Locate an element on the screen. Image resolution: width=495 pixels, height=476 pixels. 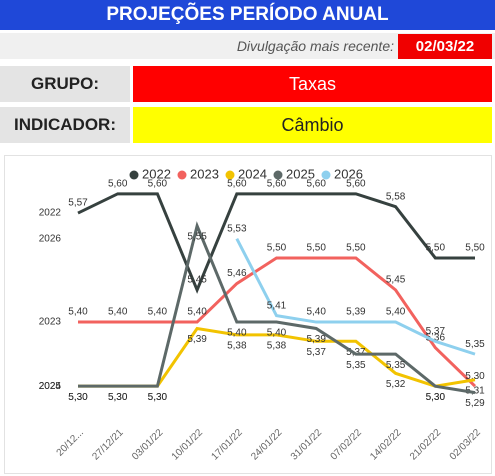
filter-label-text: INDICADOR: is located at coordinates (65, 124).